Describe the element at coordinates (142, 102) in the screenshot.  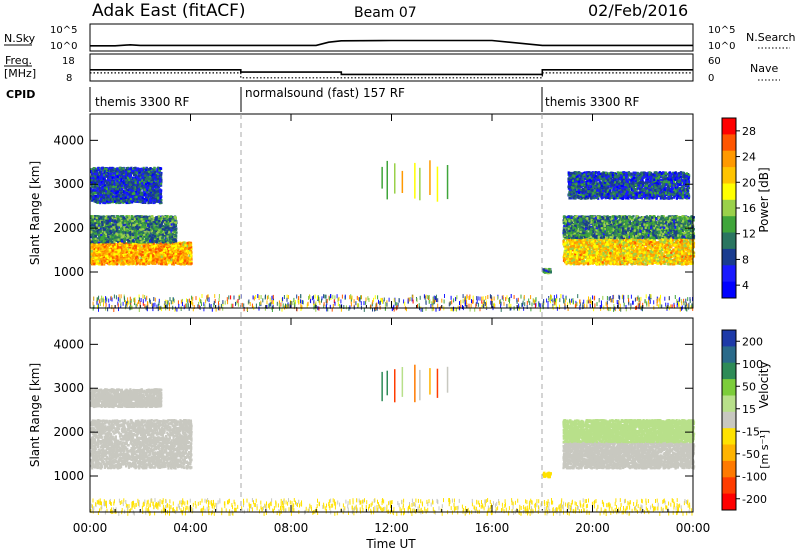
I see `cpid-segment-1: themis 3300 RF` at that location.